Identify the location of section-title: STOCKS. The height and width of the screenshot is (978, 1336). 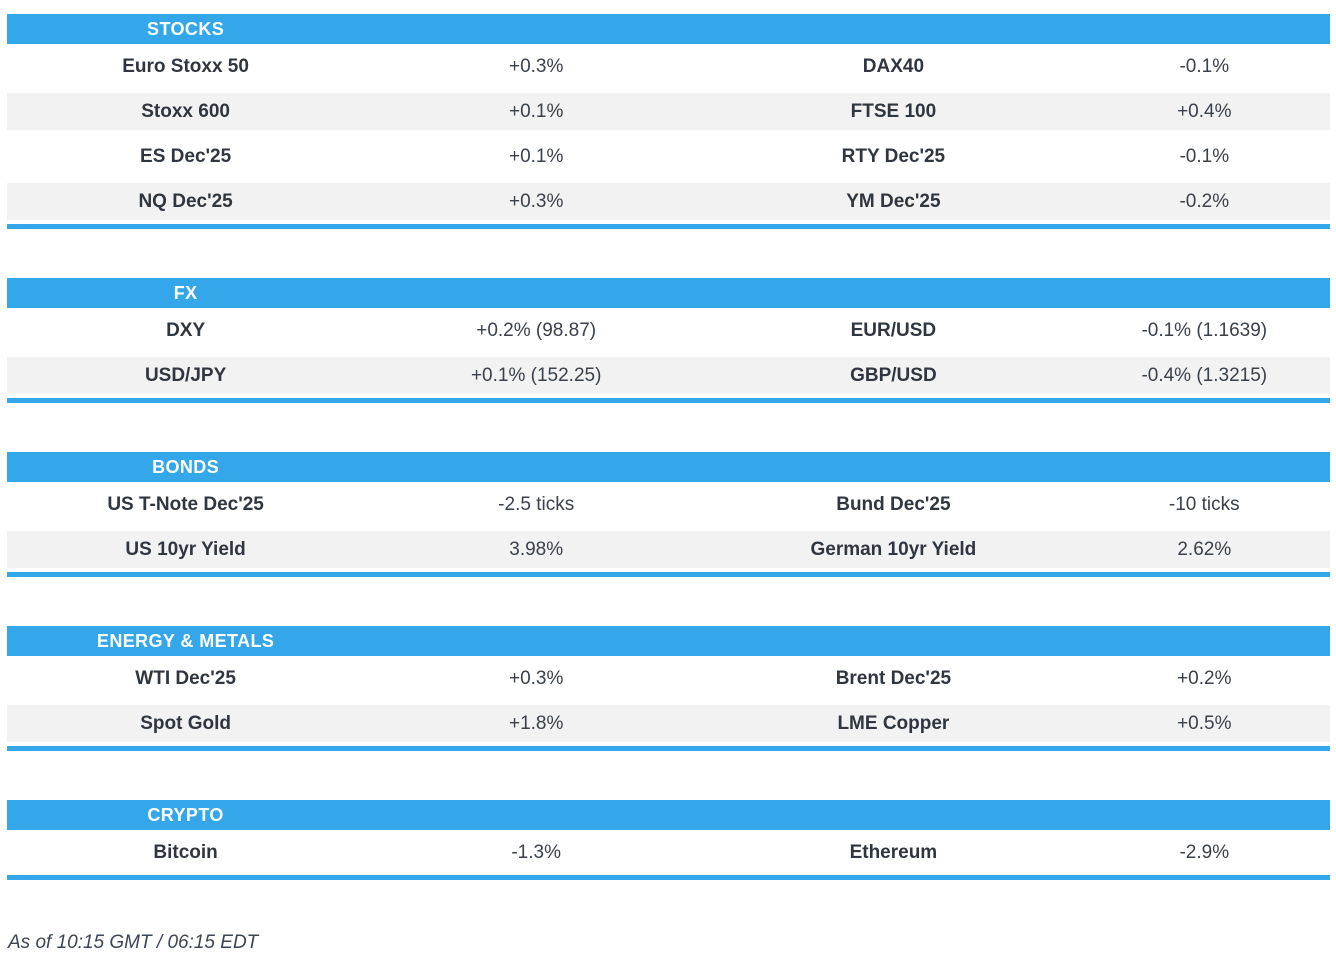
(186, 28).